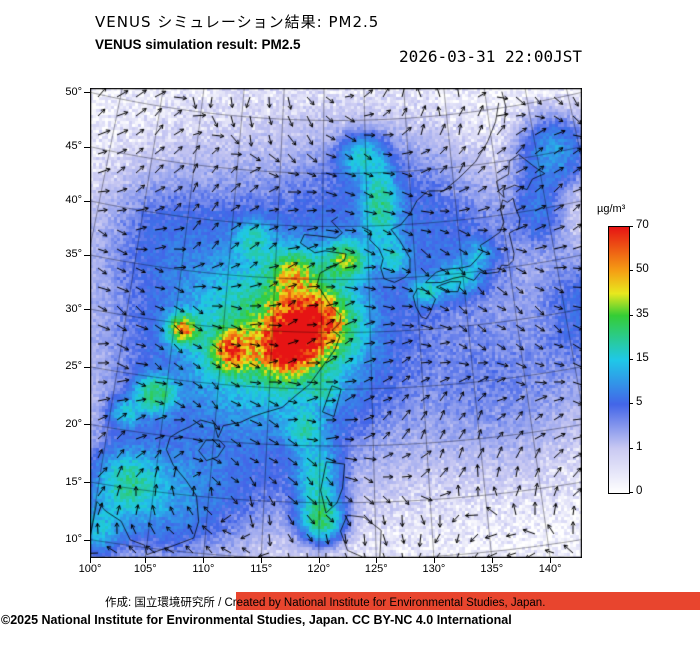 The height and width of the screenshot is (649, 700). What do you see at coordinates (642, 269) in the screenshot?
I see `colorbar-tick-label: 50` at bounding box center [642, 269].